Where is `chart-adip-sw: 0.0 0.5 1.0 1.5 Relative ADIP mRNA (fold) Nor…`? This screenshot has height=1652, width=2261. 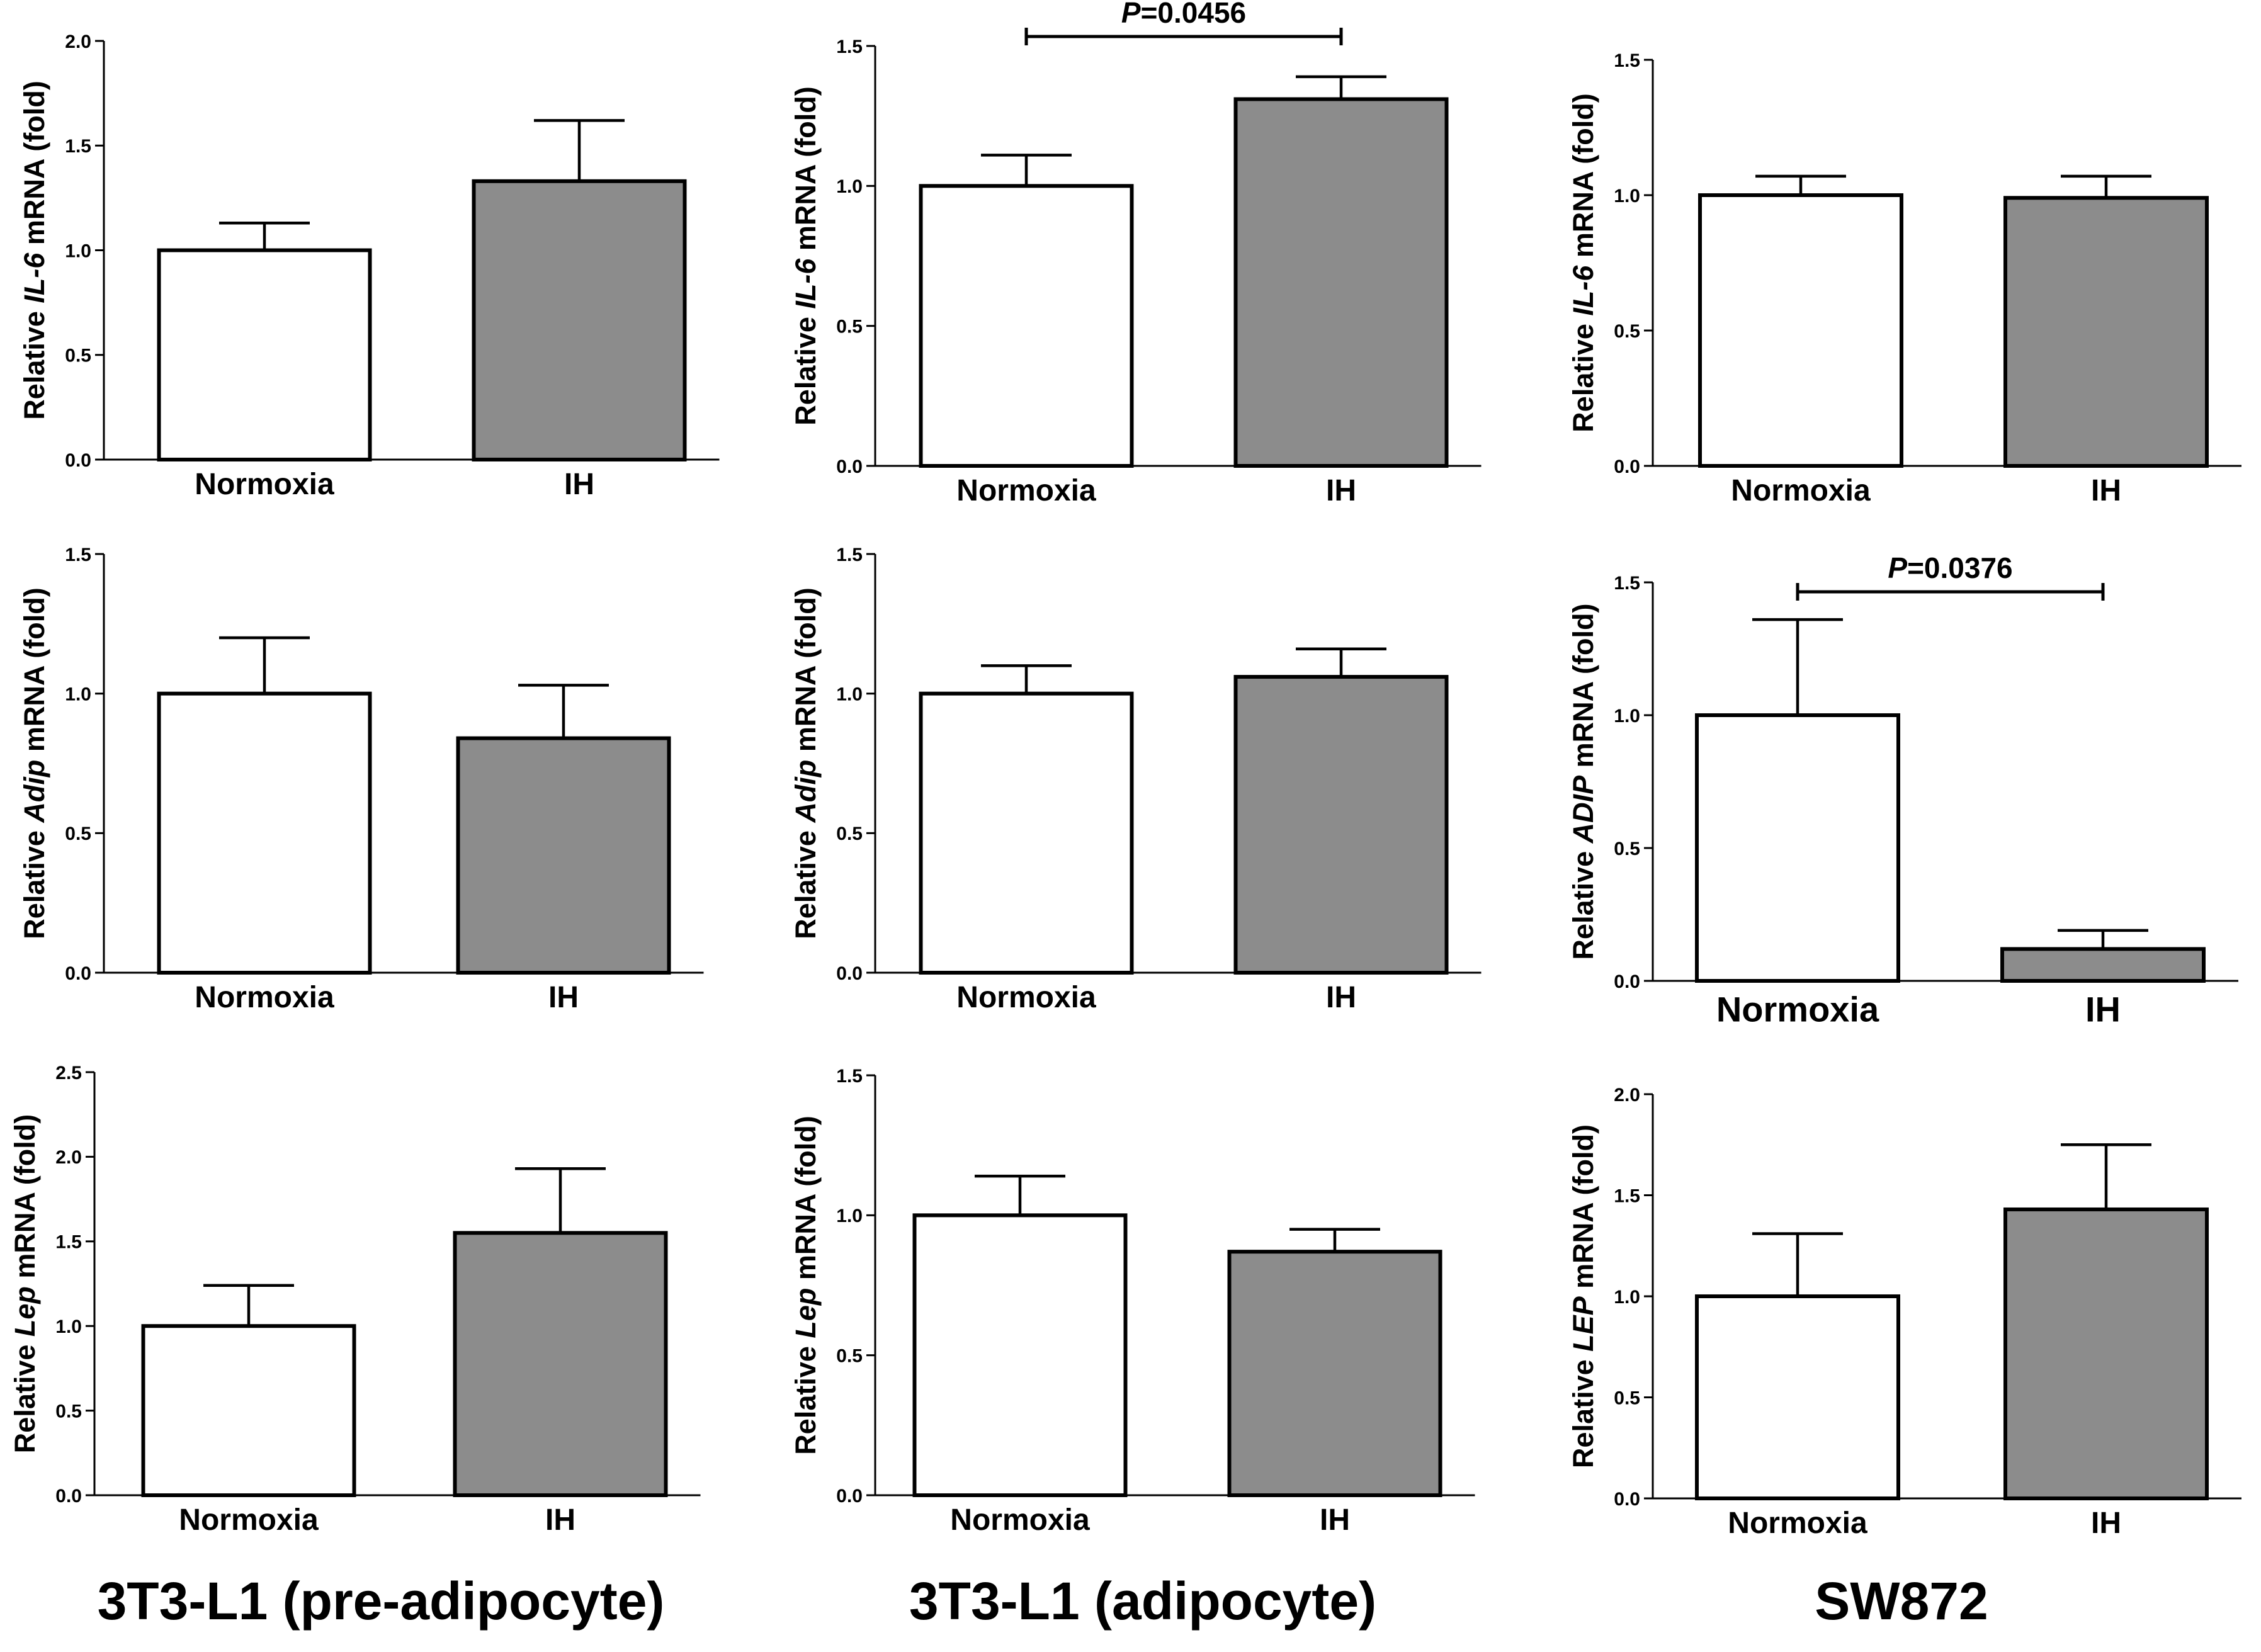
chart-adip-sw: 0.0 0.5 1.0 1.5 Relative ADIP mRNA (fold) Nor… is located at coordinates (1902, 790).